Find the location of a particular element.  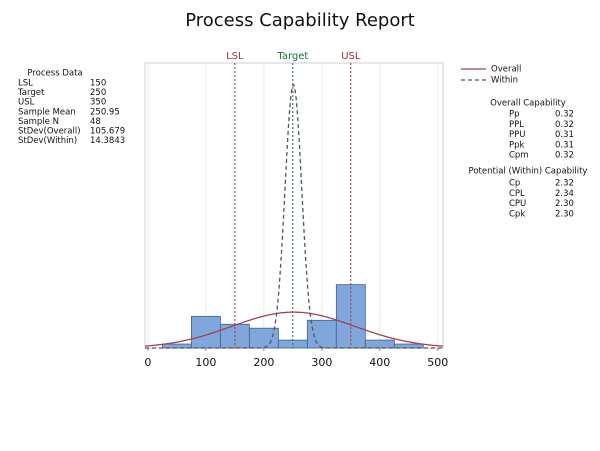

spec-label: LSL is located at coordinates (235, 56).